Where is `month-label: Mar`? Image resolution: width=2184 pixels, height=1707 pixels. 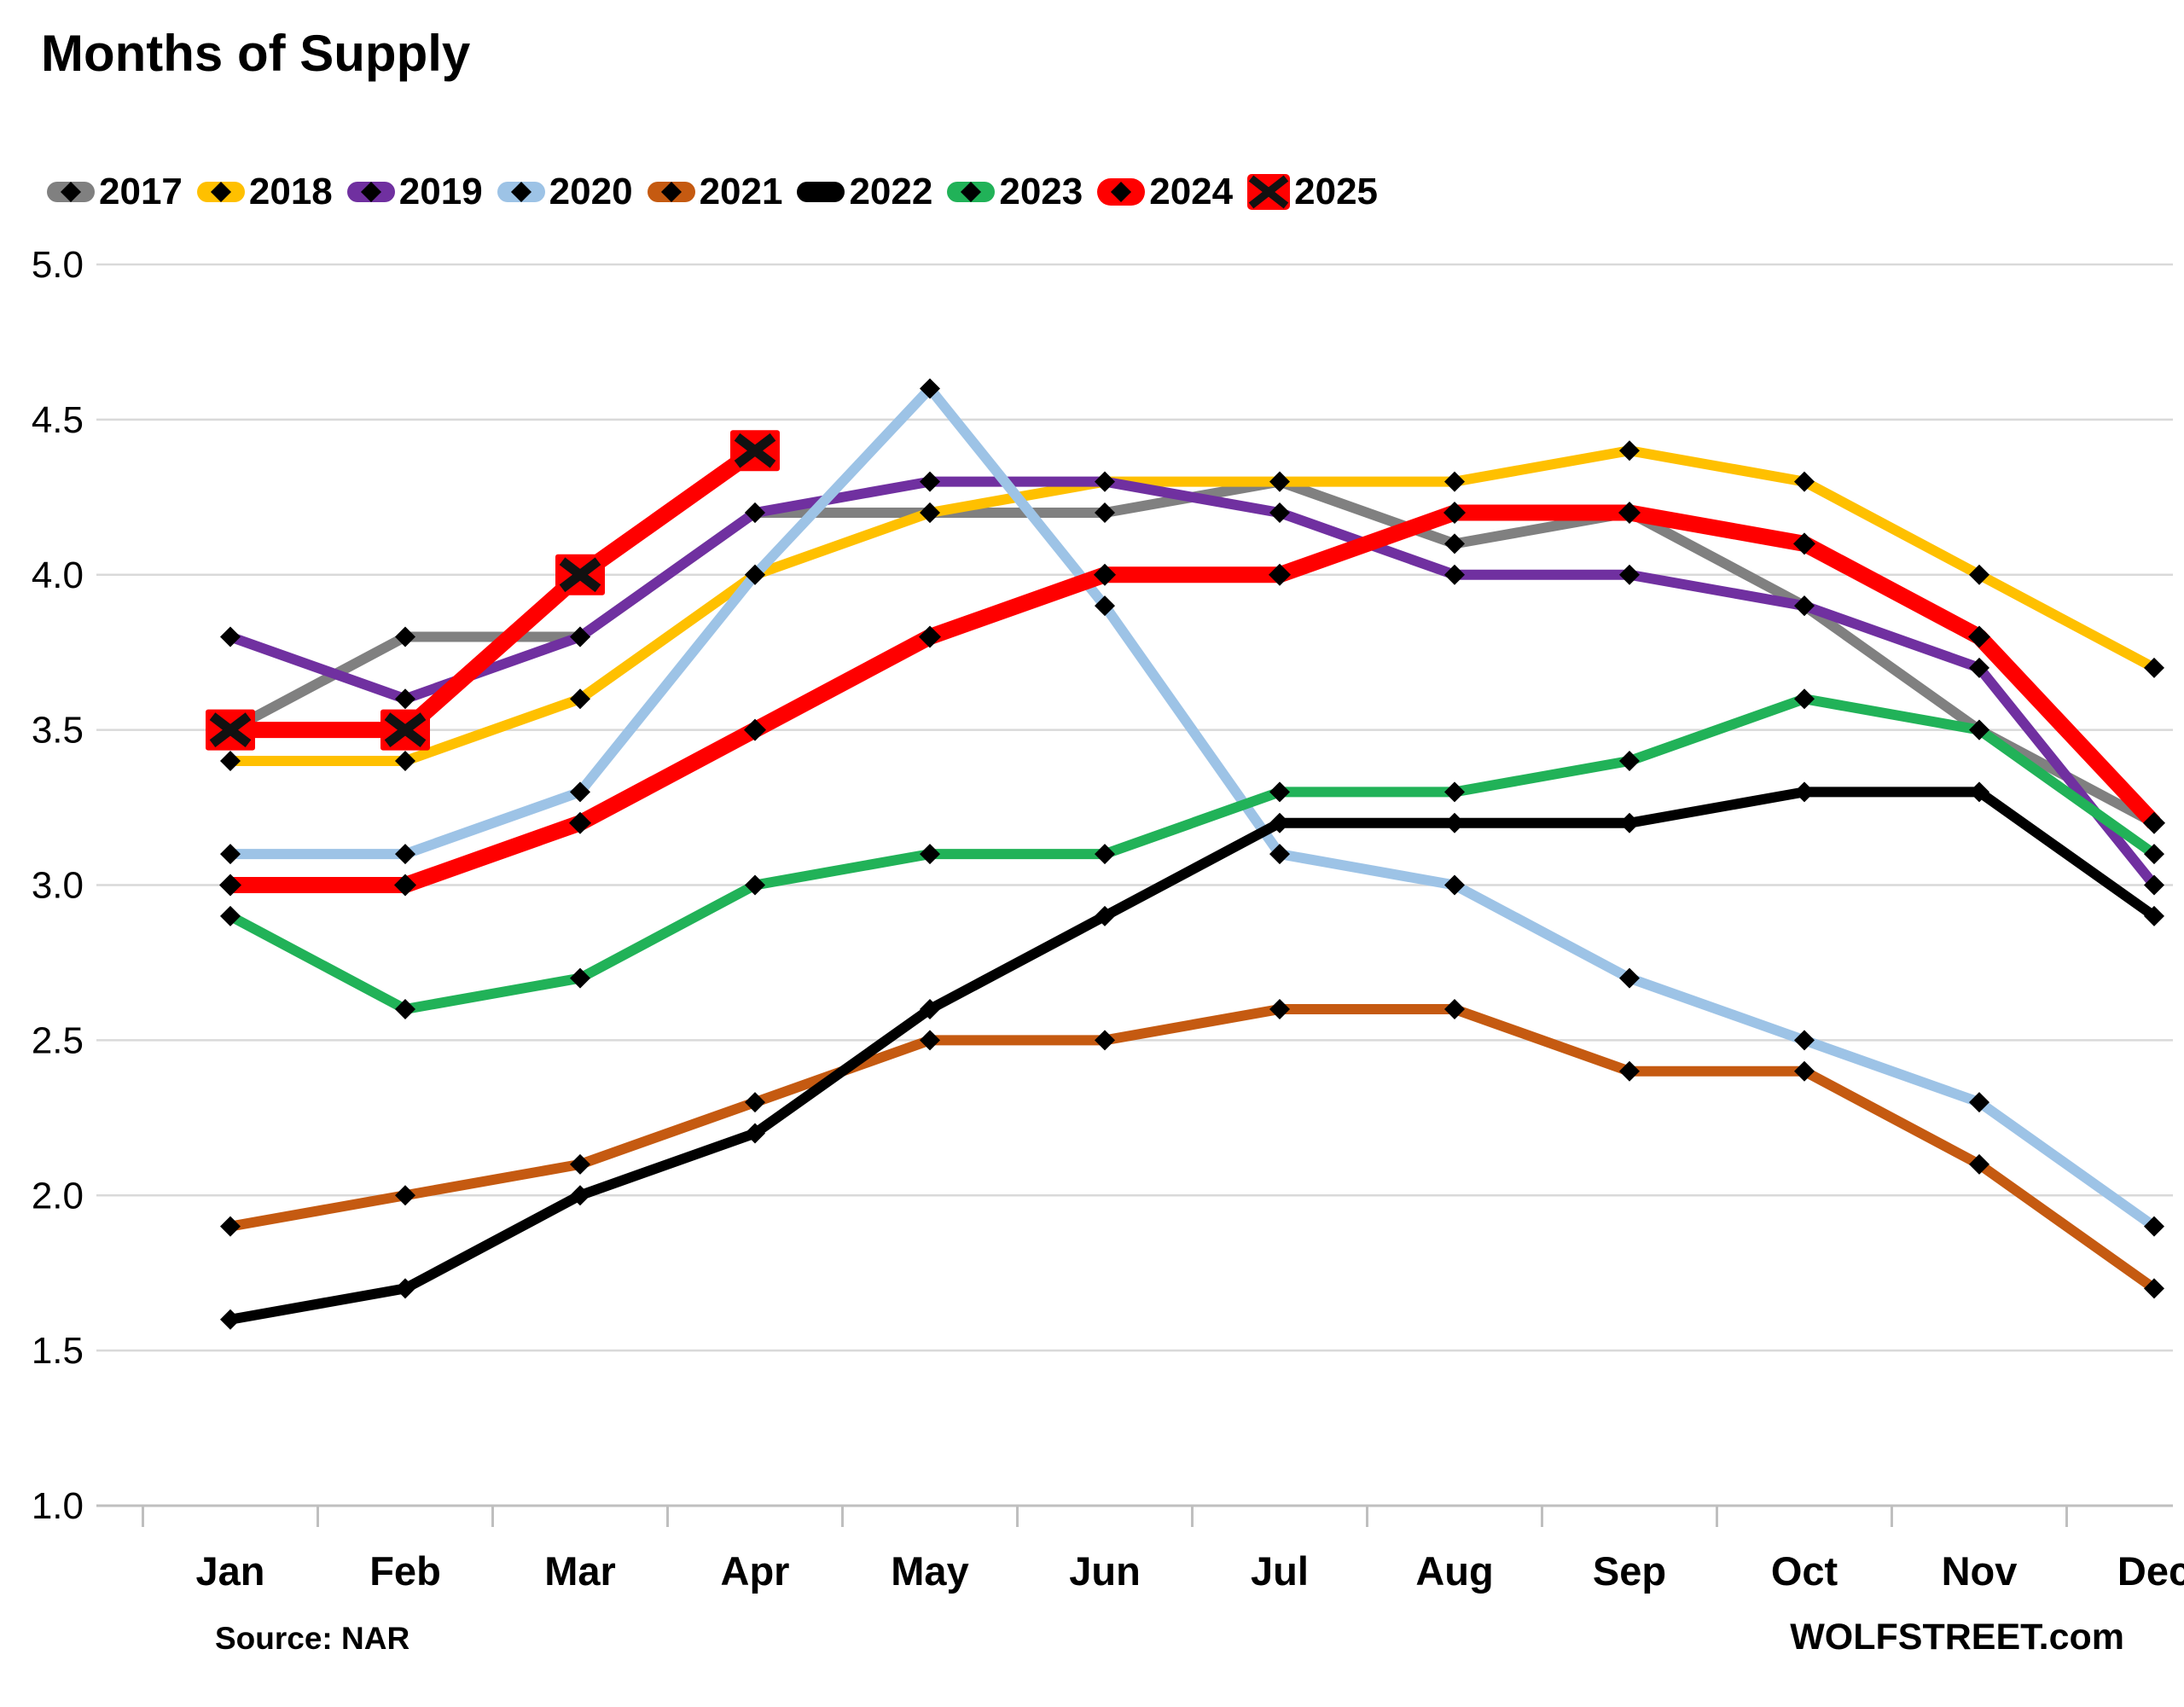
month-label: Mar is located at coordinates (580, 1571).